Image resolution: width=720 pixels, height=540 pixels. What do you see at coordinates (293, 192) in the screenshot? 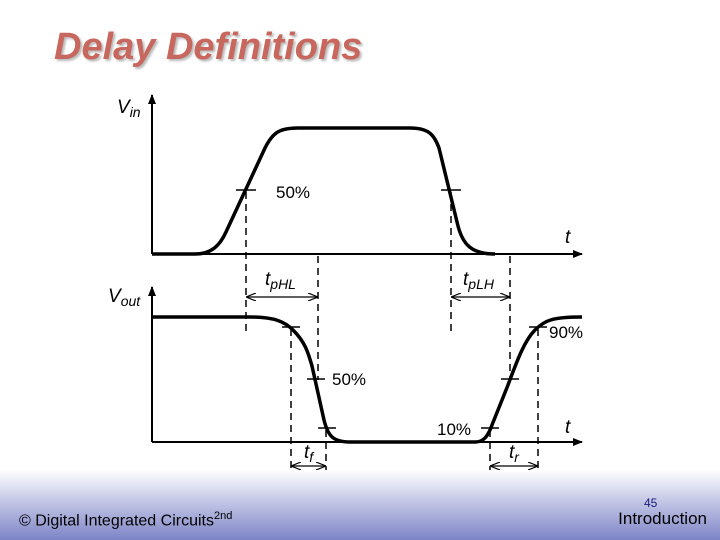
I see `vin-50-percent-label: 50%` at bounding box center [293, 192].